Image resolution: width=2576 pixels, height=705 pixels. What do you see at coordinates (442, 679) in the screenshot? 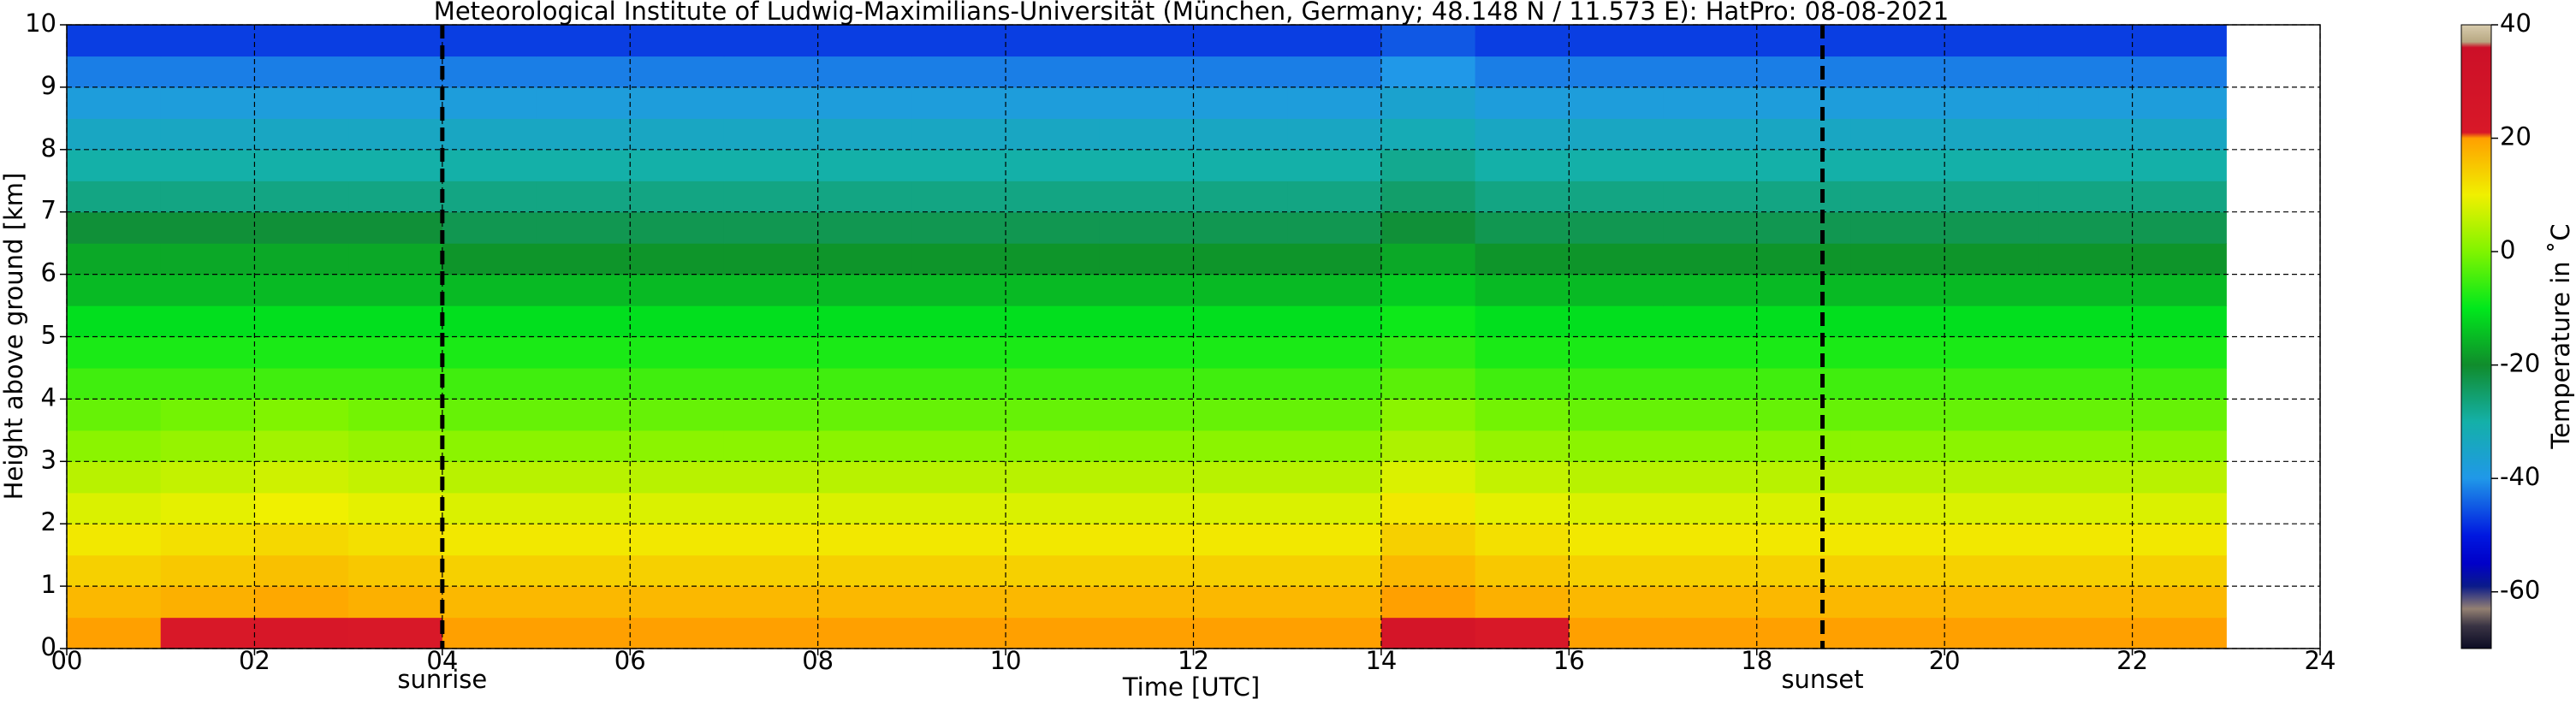
I see `event-label: sunrise` at bounding box center [442, 679].